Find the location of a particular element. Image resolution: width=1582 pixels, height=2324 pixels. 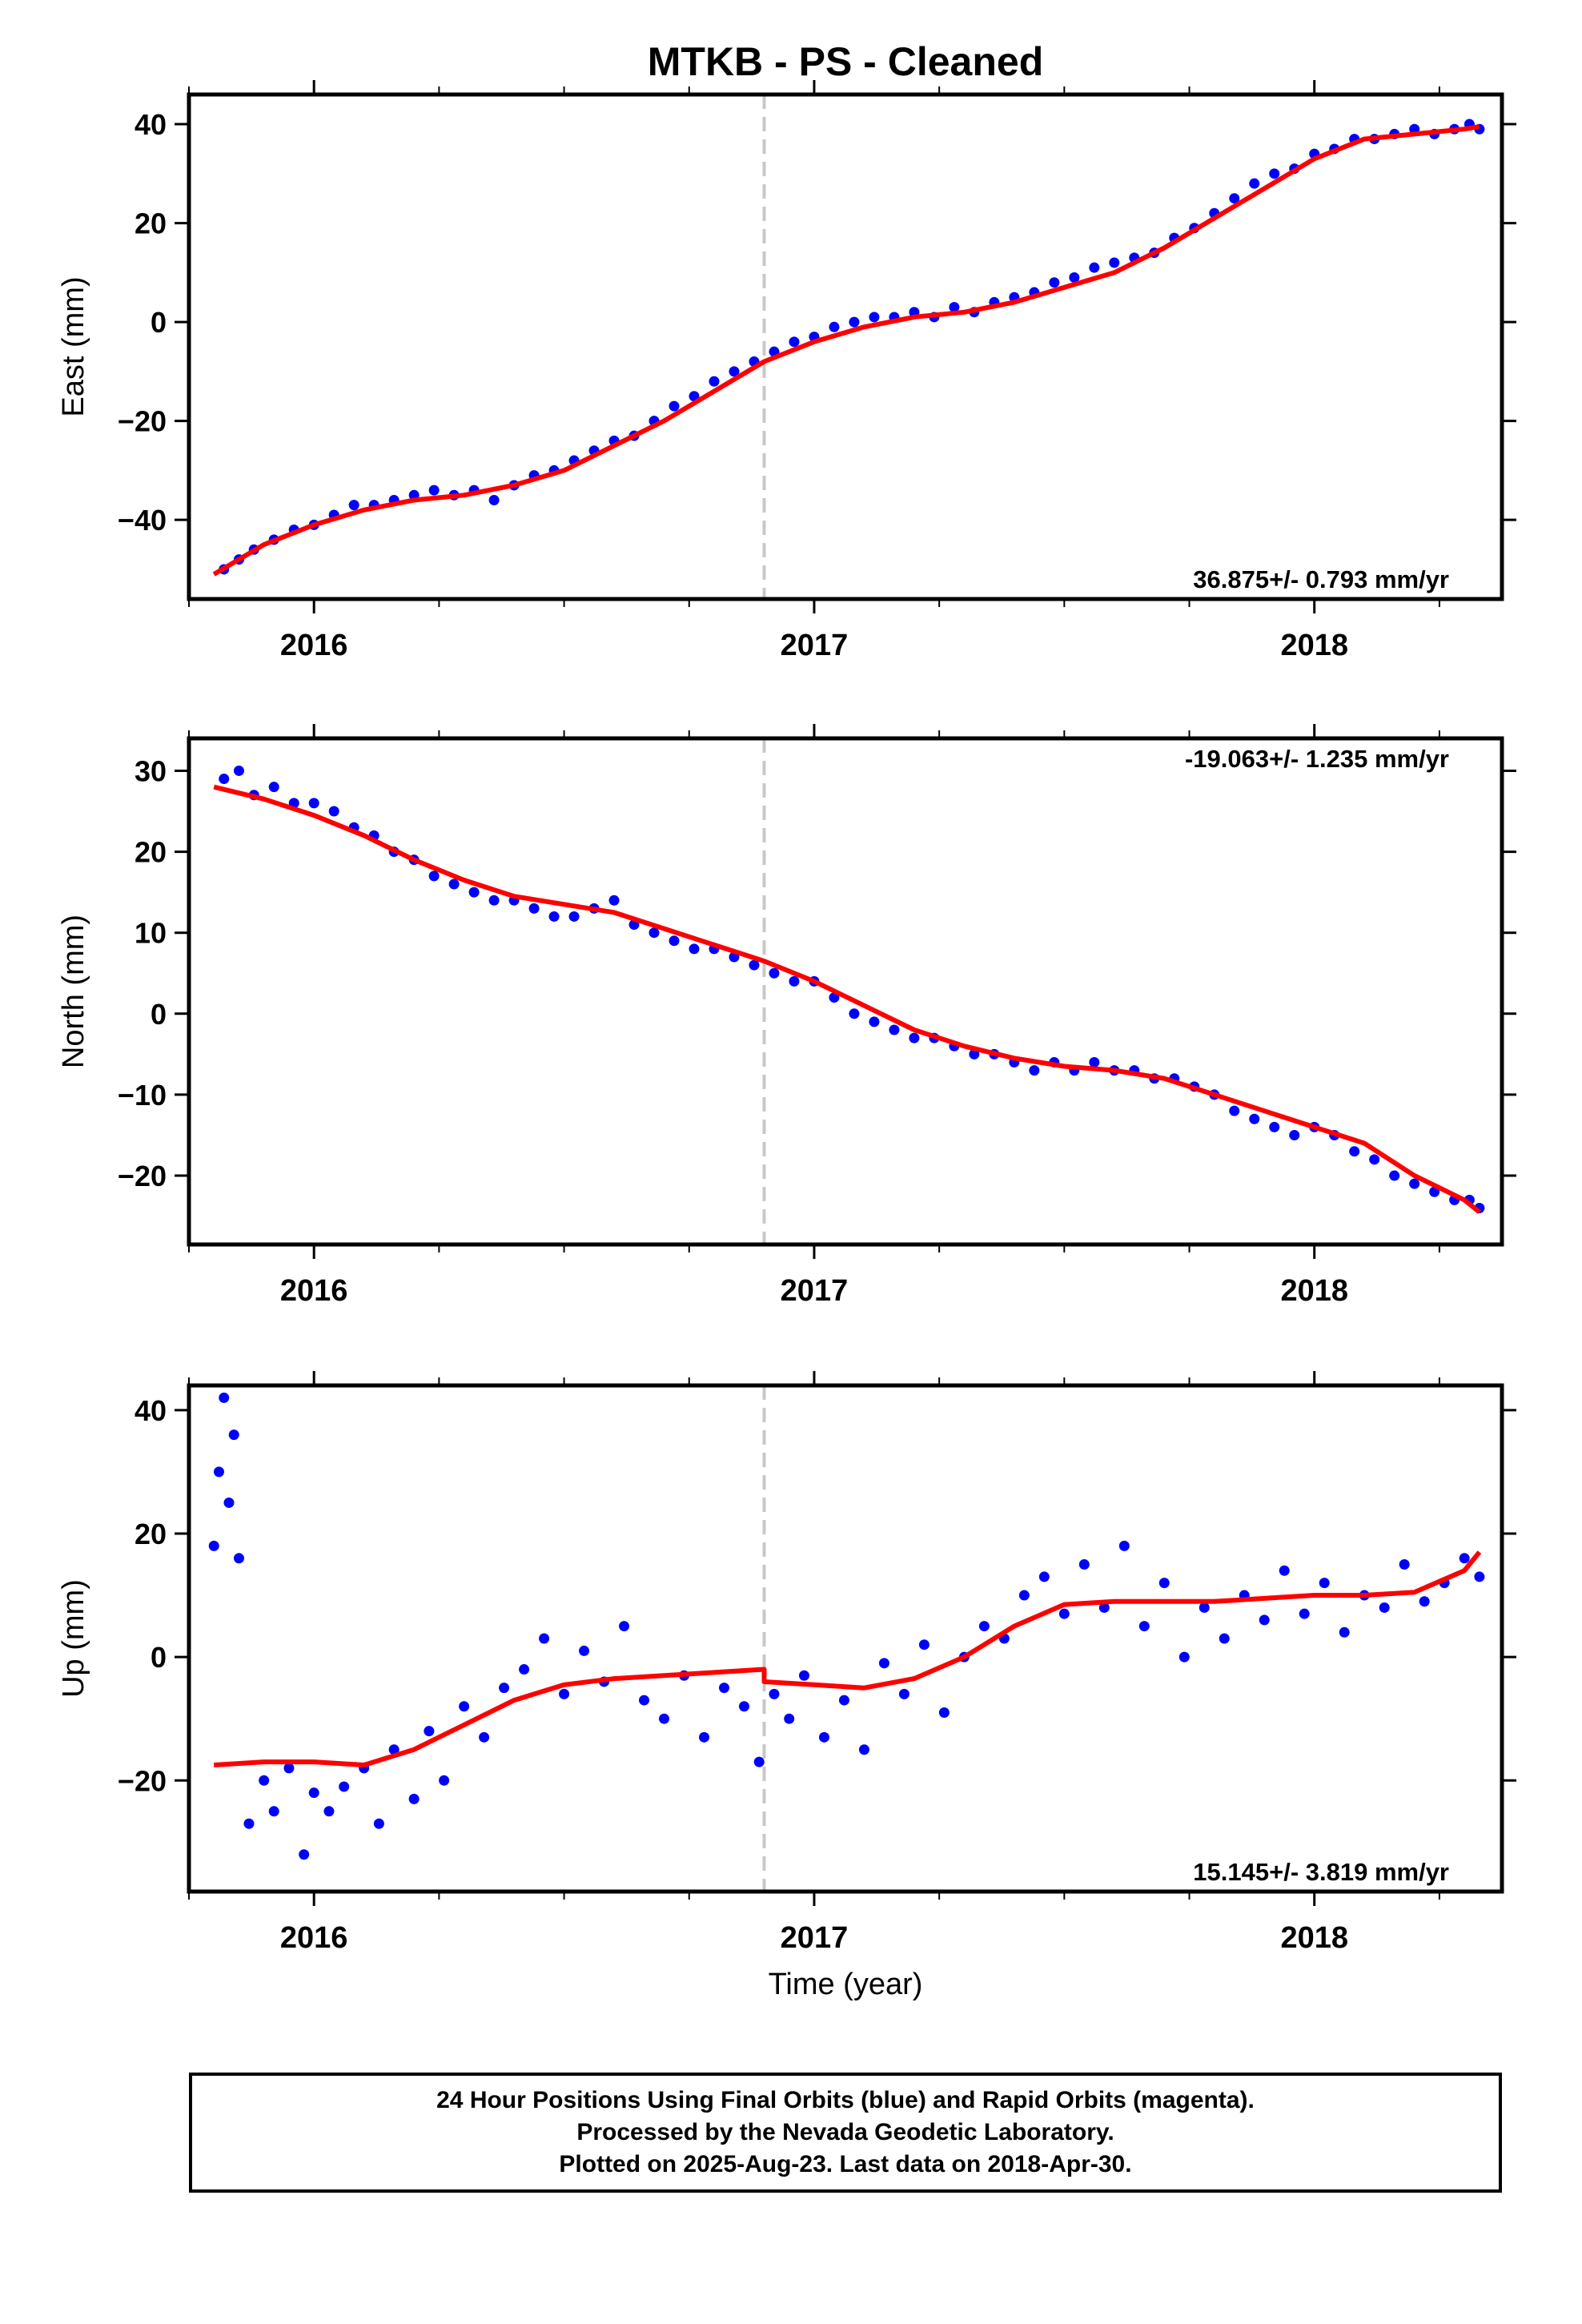

north-y-tick-label: 20 is located at coordinates (151, 853).